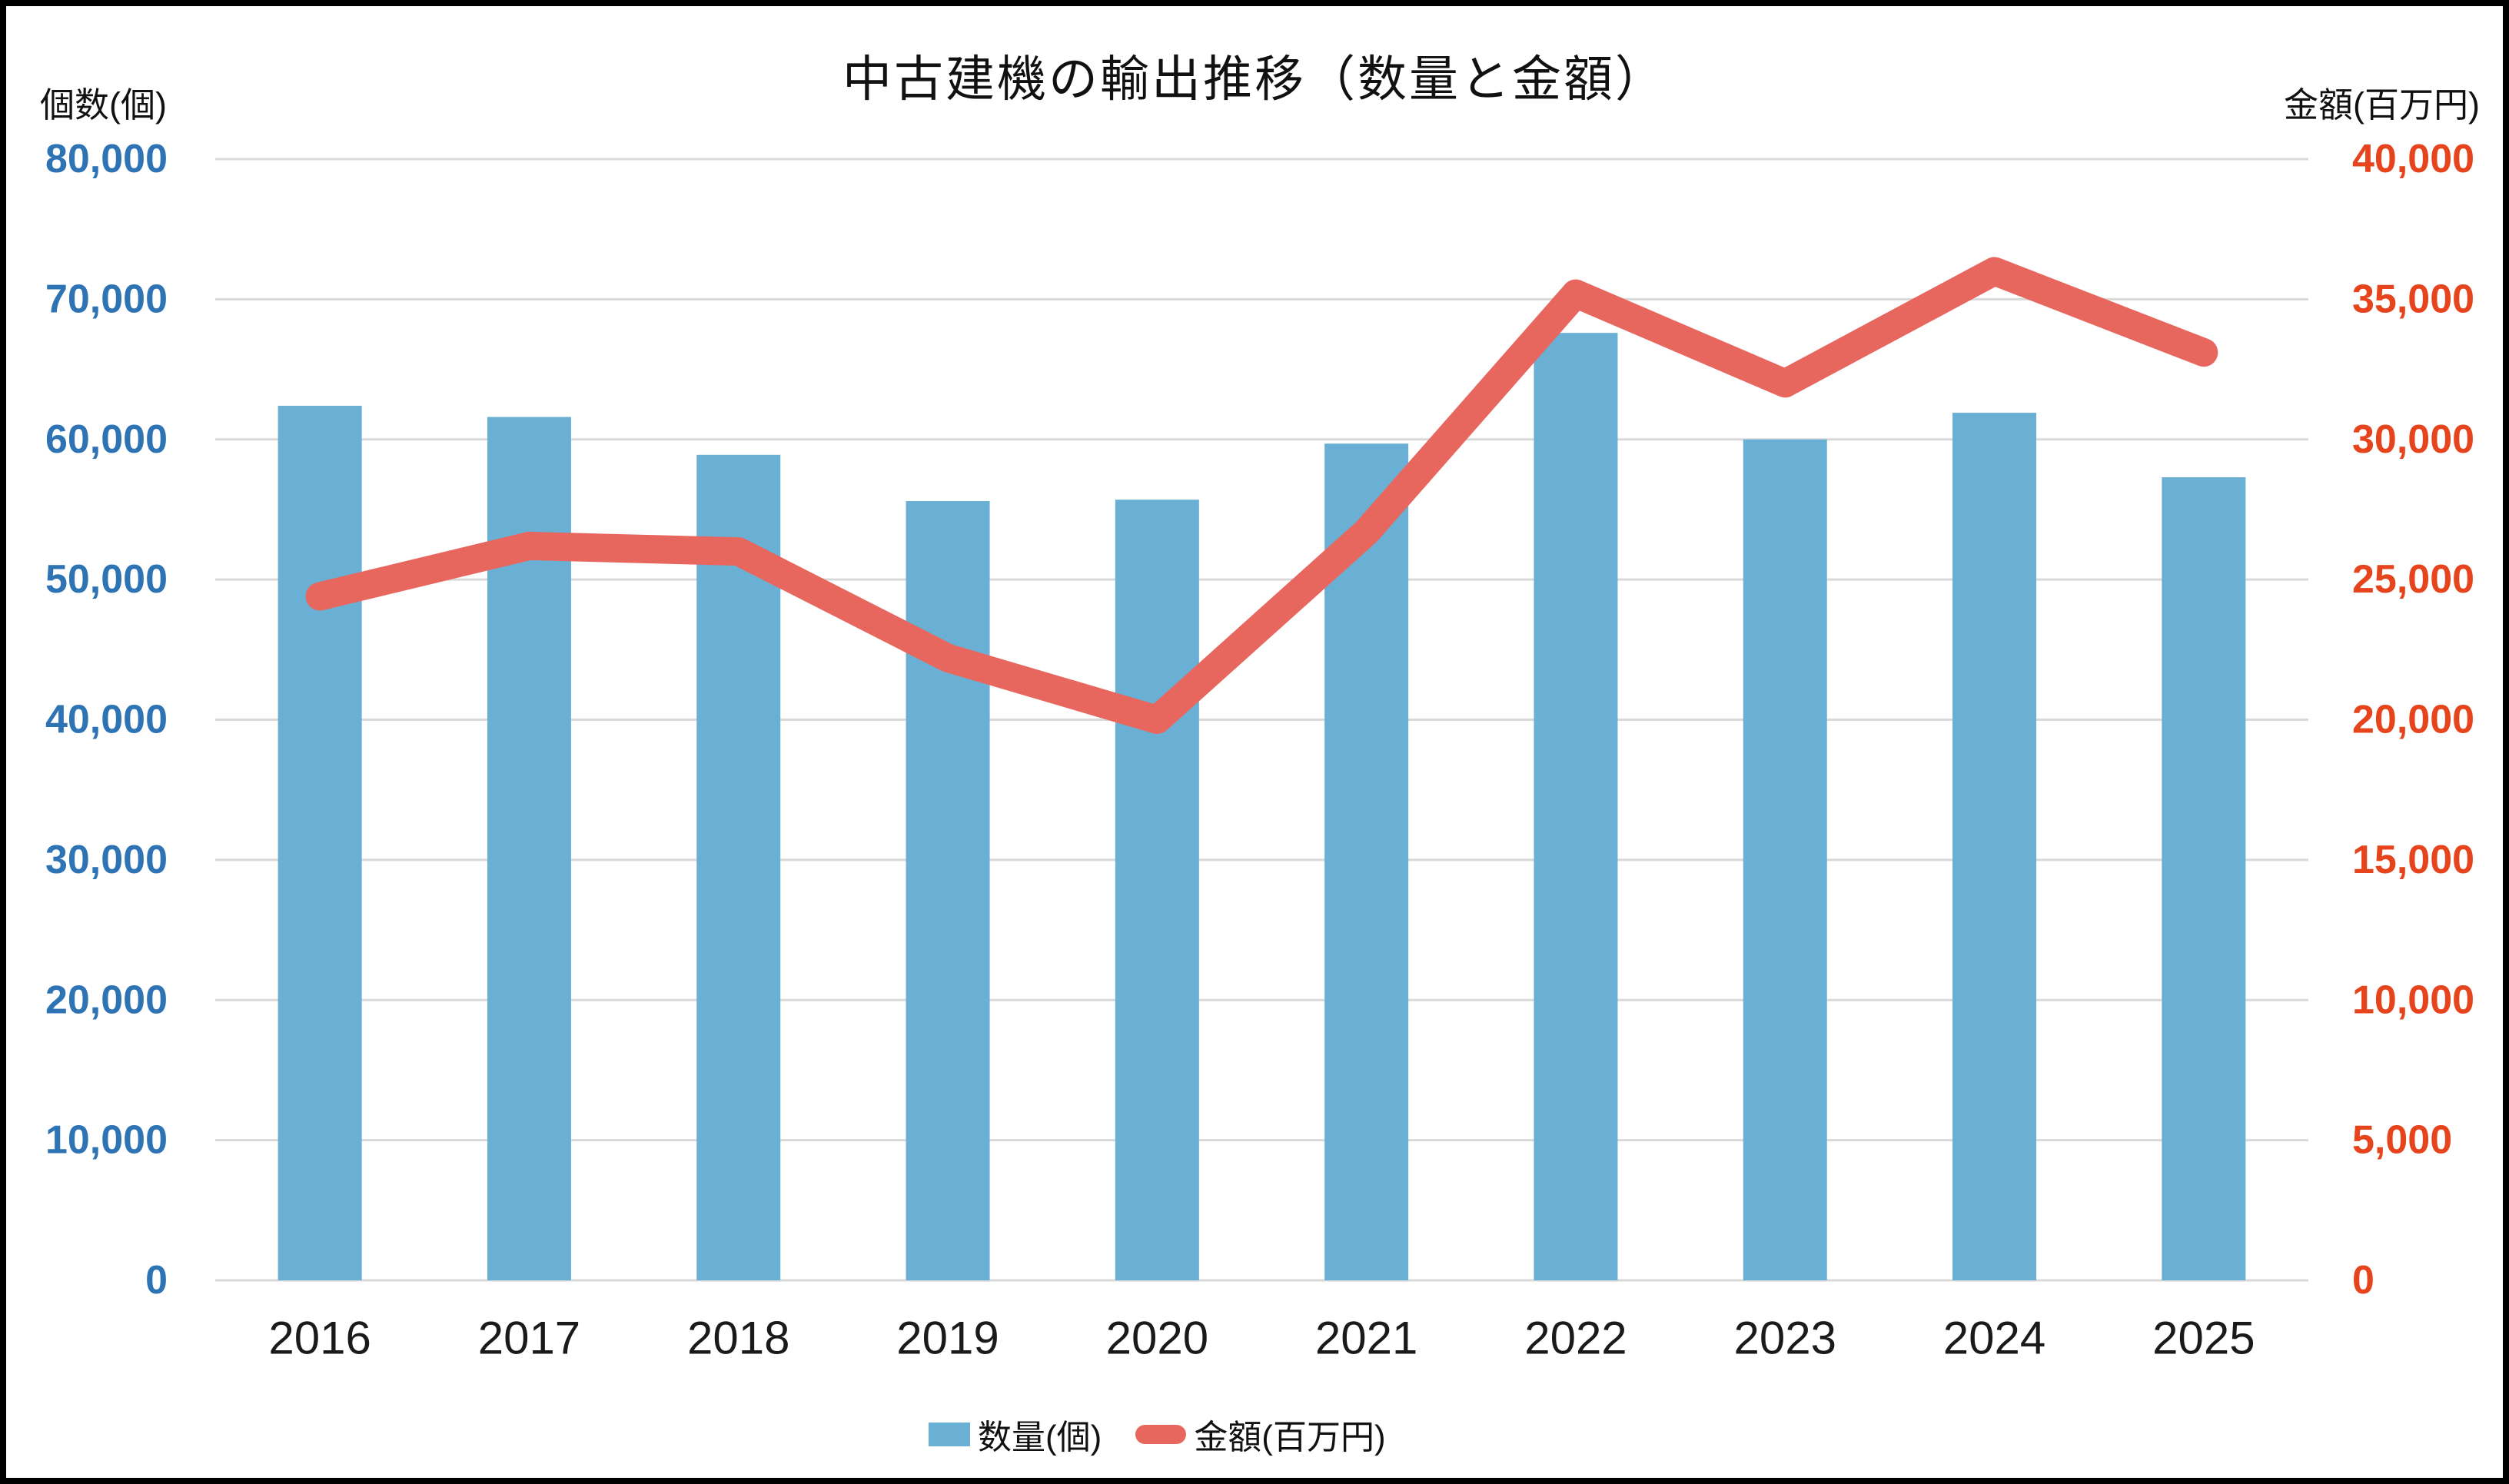 This screenshot has width=2509, height=1484. Describe the element at coordinates (1994, 846) in the screenshot. I see `bar-2024` at that location.